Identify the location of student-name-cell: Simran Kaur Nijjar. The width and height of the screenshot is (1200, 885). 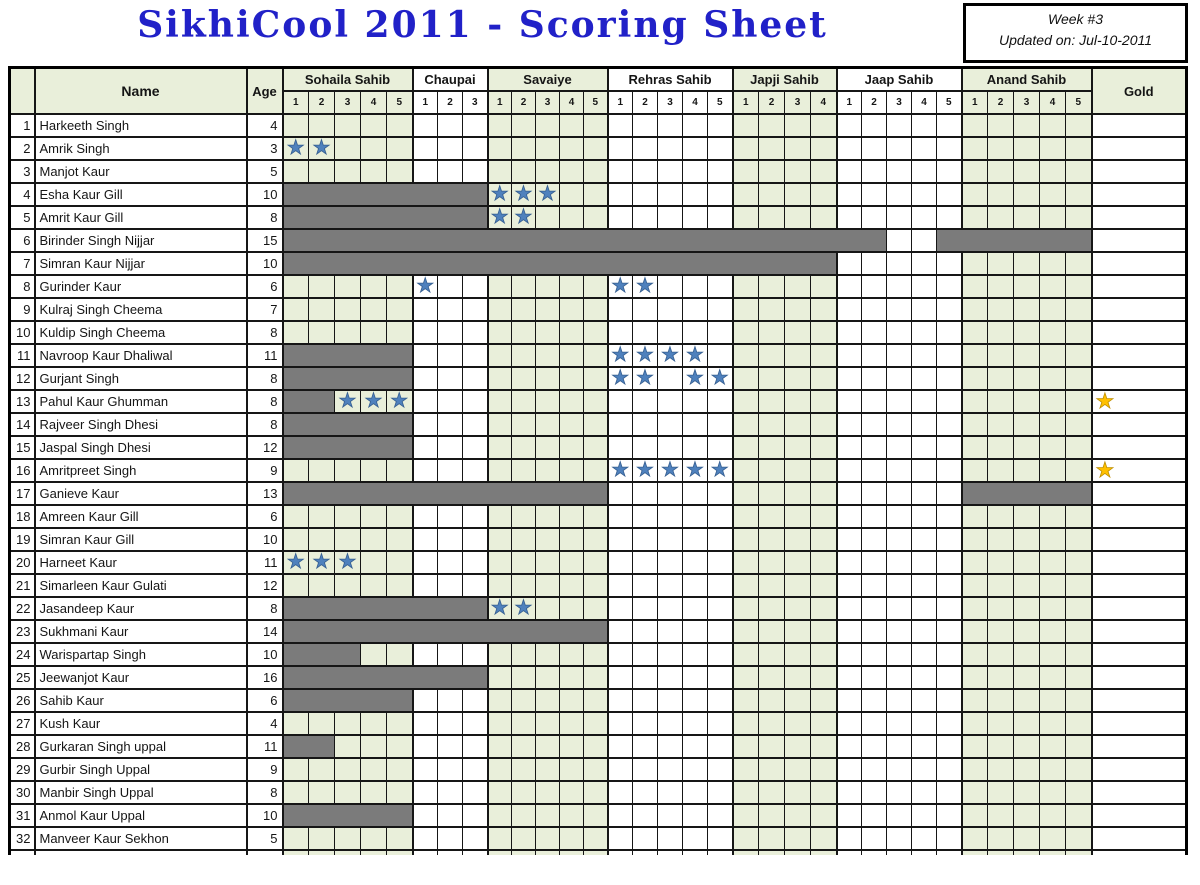
(140, 263).